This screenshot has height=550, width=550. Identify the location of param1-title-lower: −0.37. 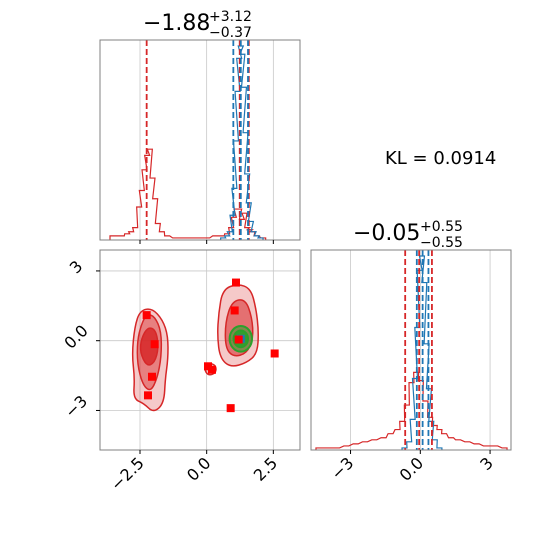
(230, 33).